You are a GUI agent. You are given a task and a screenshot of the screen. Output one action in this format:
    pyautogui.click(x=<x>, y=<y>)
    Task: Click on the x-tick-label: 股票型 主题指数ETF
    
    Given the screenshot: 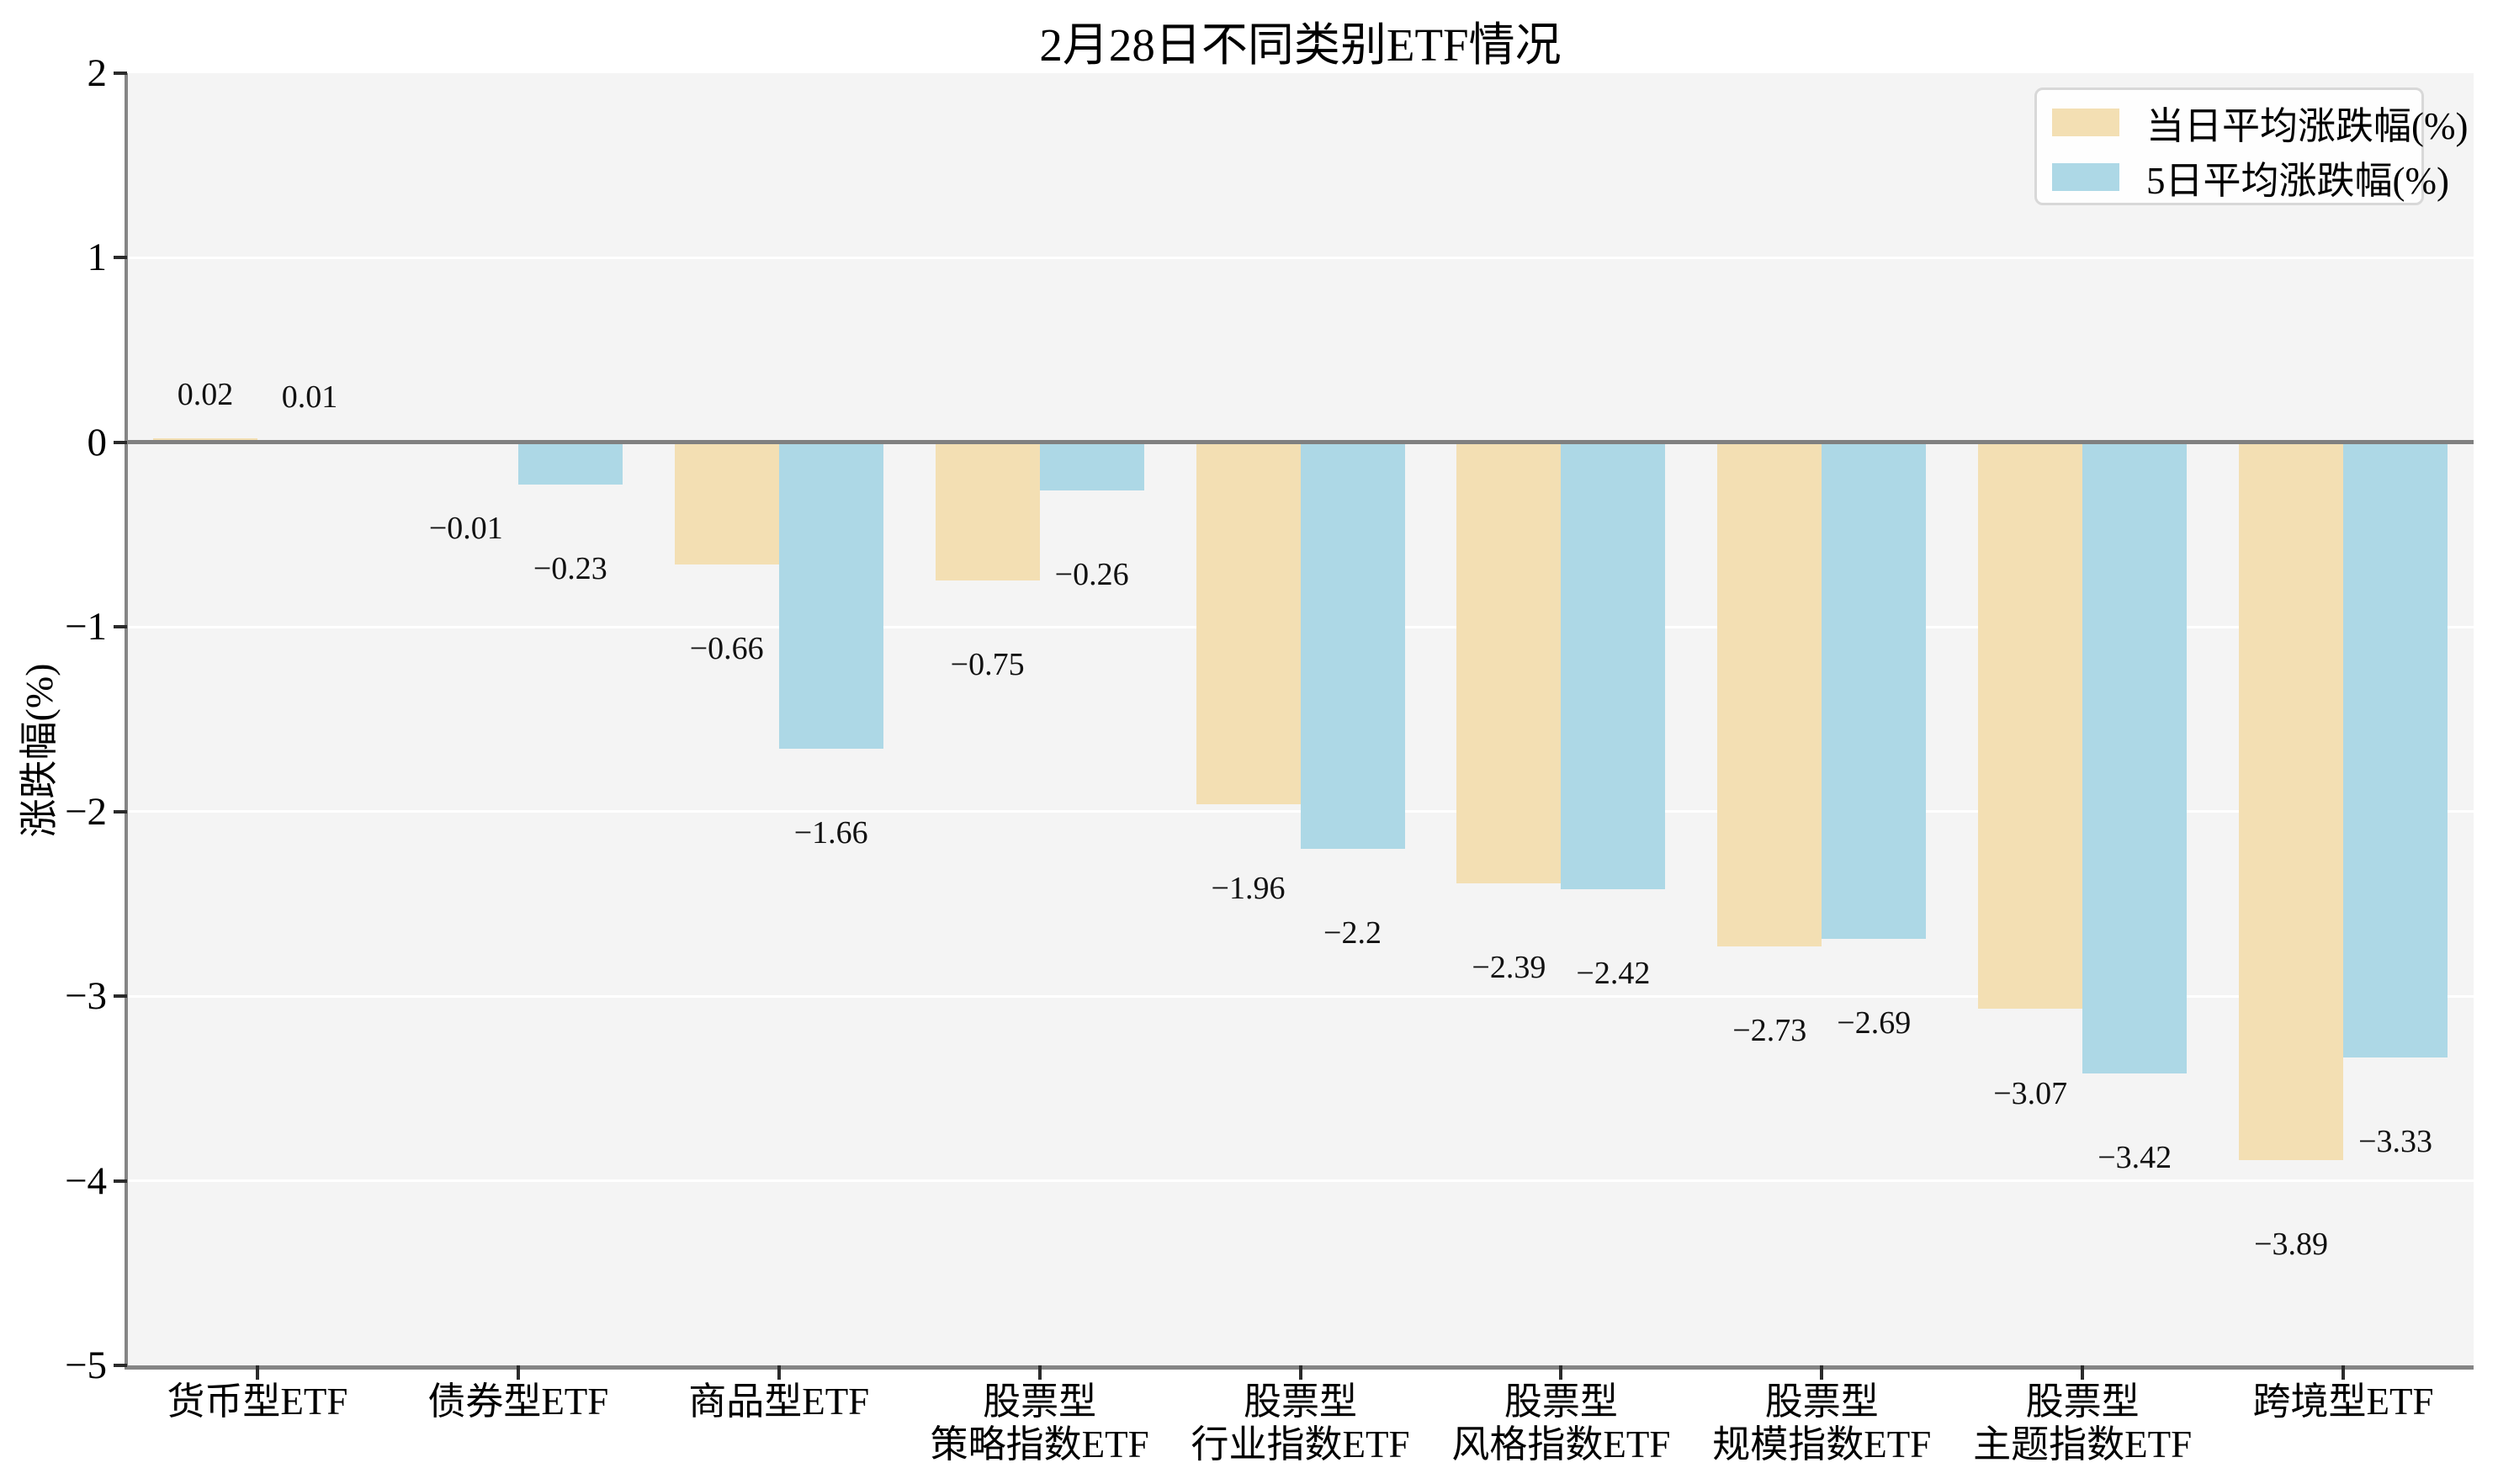 What is the action you would take?
    pyautogui.click(x=2083, y=1423)
    